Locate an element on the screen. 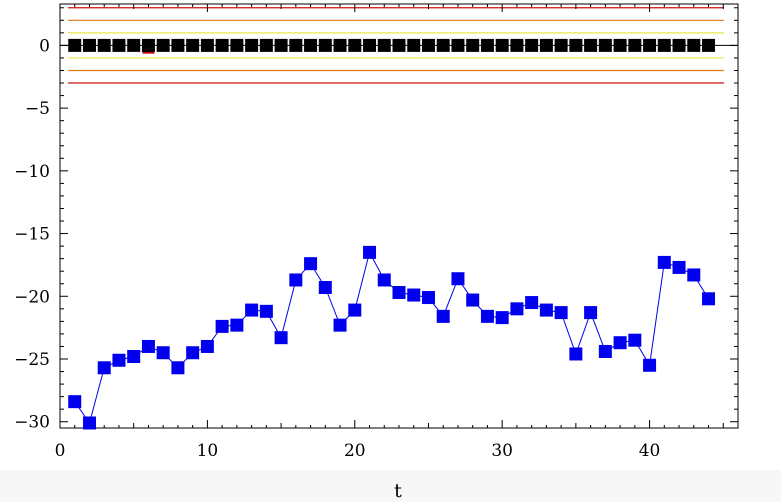 The height and width of the screenshot is (502, 781). y-tick-label: −30 is located at coordinates (32, 423).